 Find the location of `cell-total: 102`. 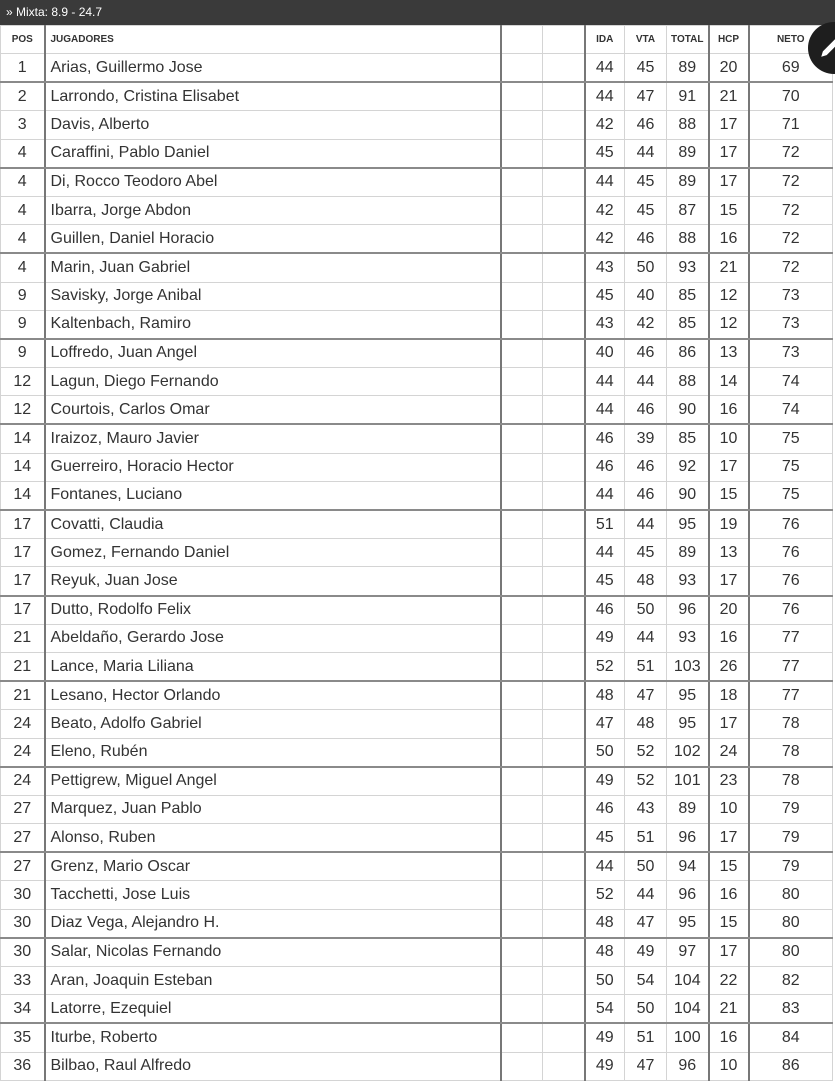

cell-total: 102 is located at coordinates (687, 752).